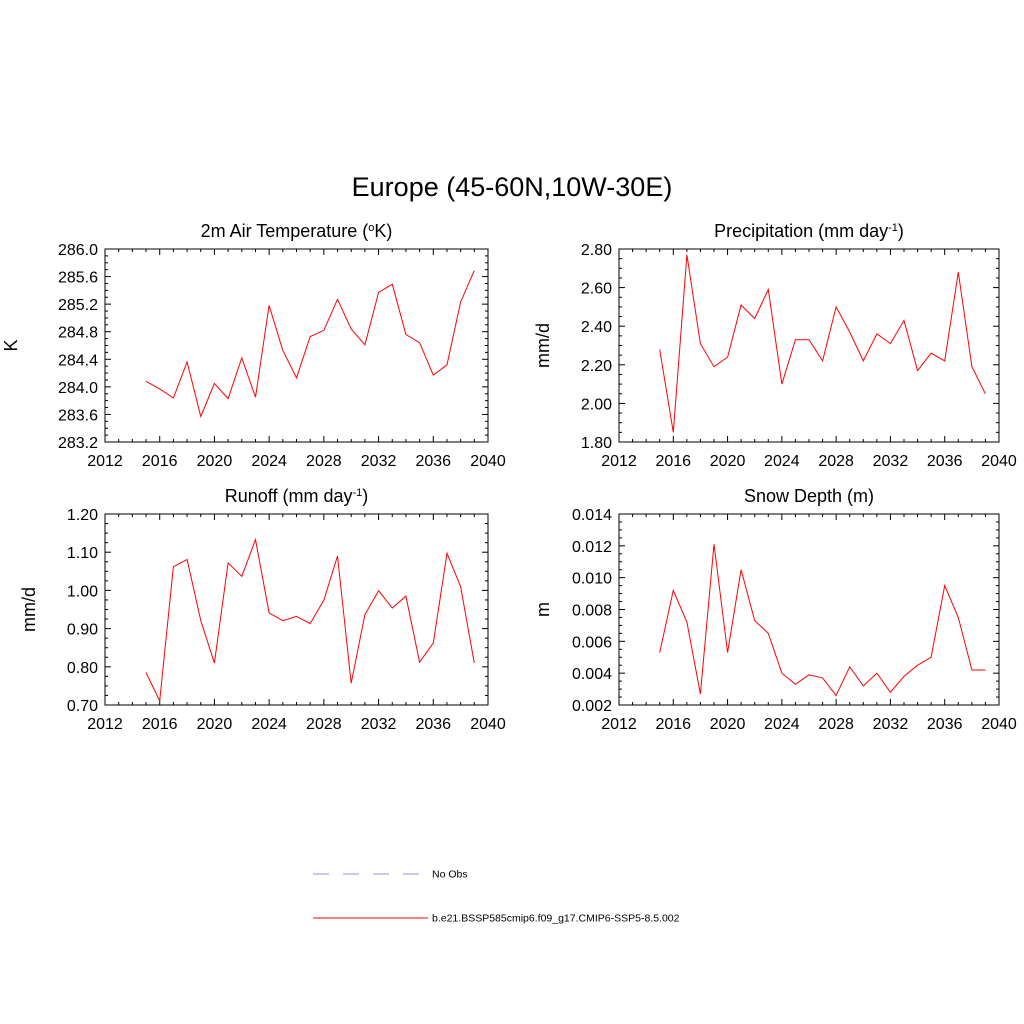 The image size is (1024, 1024). What do you see at coordinates (801, 231) in the screenshot?
I see `panel-title-main: Precipitation (mm day` at bounding box center [801, 231].